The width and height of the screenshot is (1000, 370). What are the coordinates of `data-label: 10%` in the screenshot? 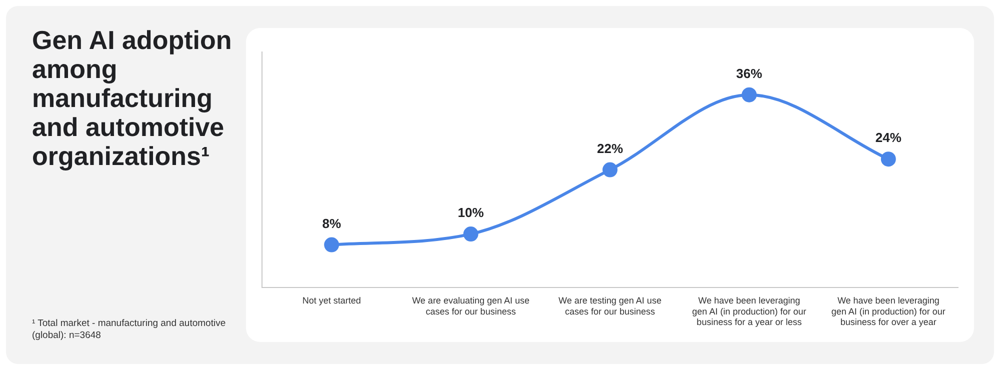 It's located at (471, 212).